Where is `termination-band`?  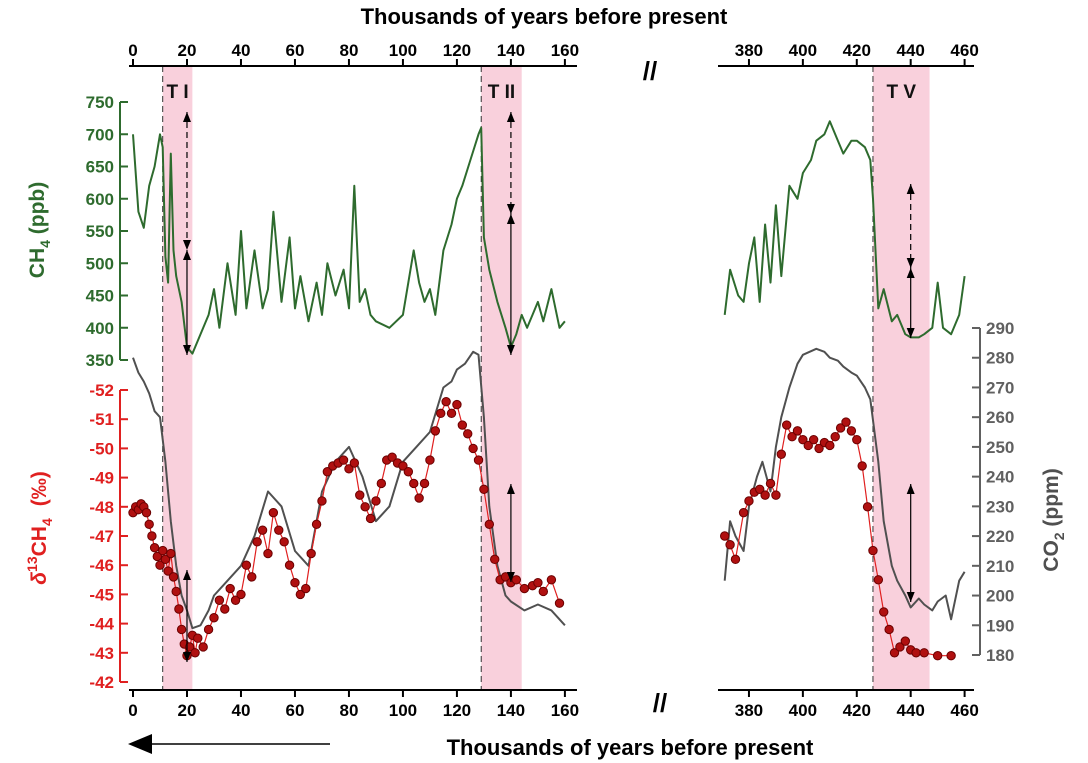 termination-band is located at coordinates (901, 378).